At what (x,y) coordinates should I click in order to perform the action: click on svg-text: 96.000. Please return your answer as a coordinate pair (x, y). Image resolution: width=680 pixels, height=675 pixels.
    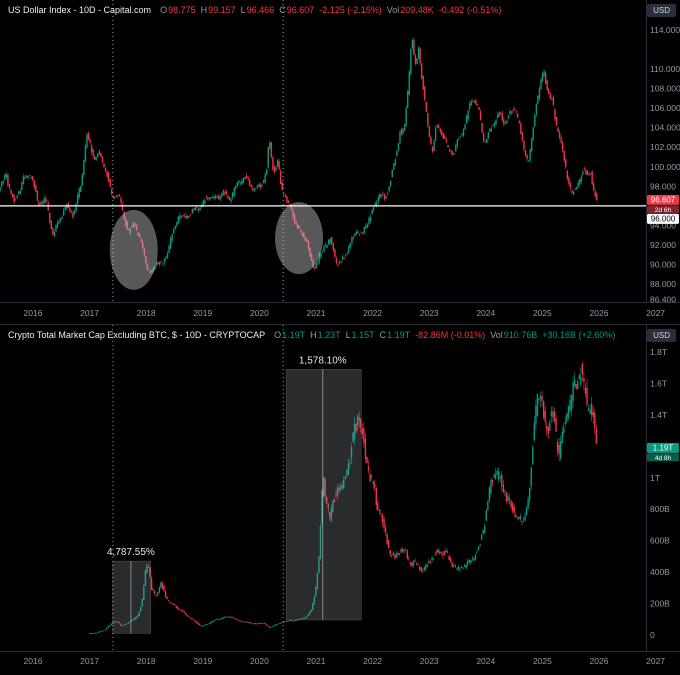
    Looking at the image, I should click on (663, 219).